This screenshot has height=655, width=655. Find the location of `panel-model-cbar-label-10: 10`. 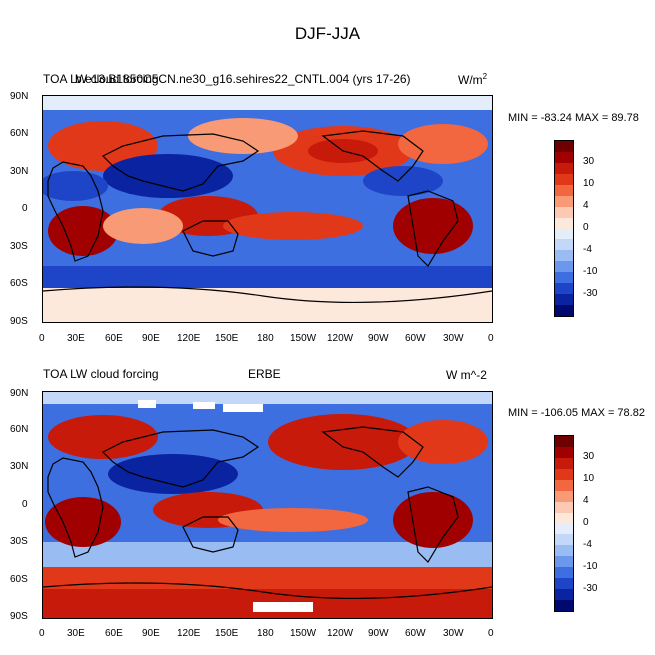

panel-model-cbar-label-10: 10 is located at coordinates (589, 183).